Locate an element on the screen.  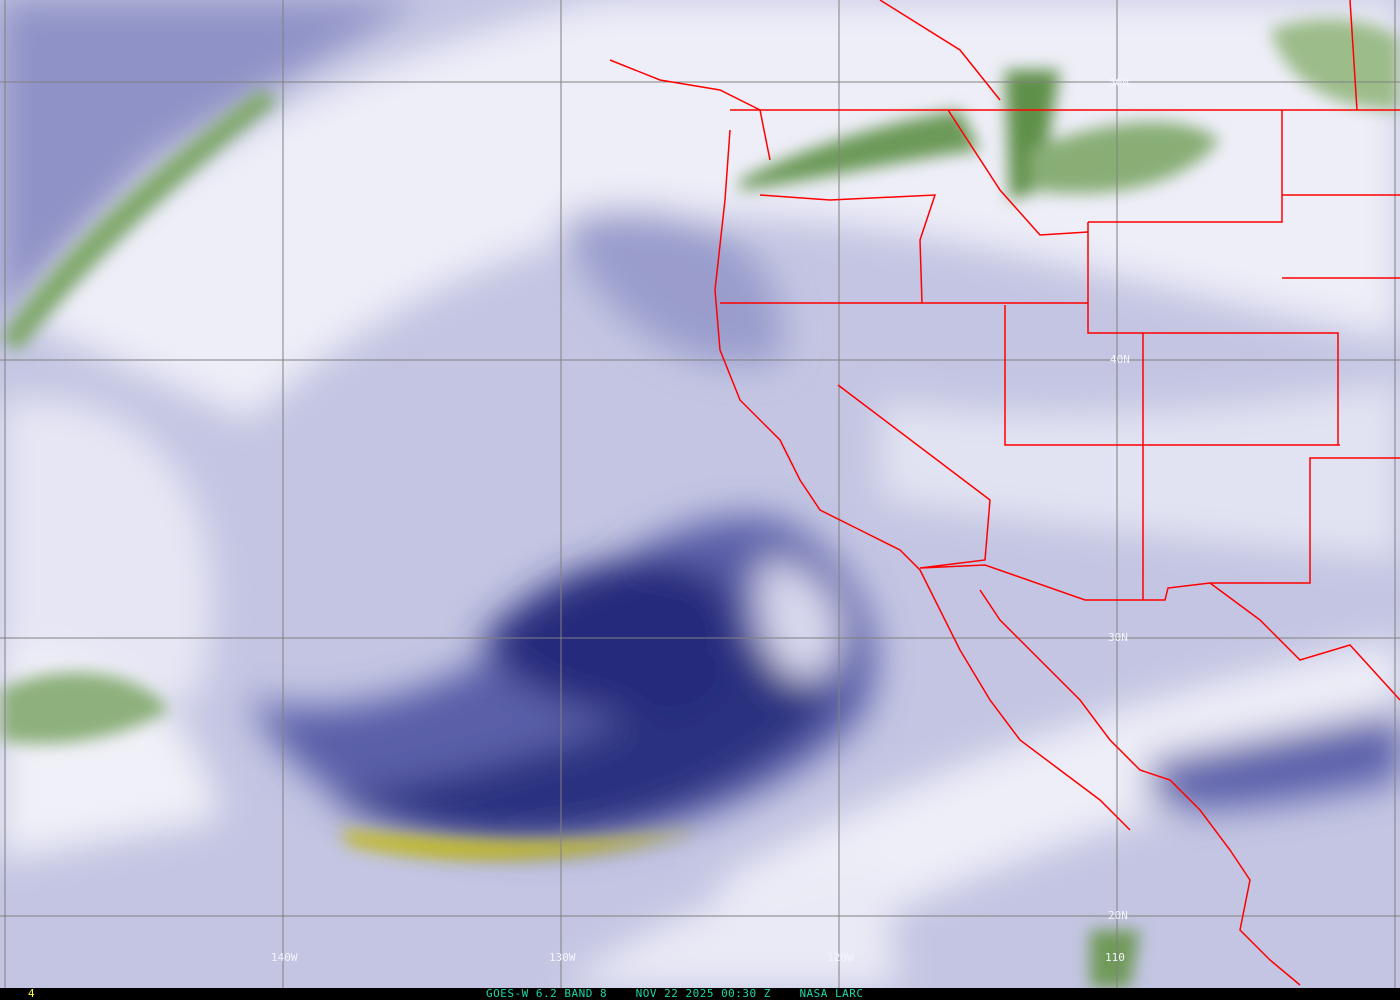
image-source: NASA LARC is located at coordinates (831, 993).